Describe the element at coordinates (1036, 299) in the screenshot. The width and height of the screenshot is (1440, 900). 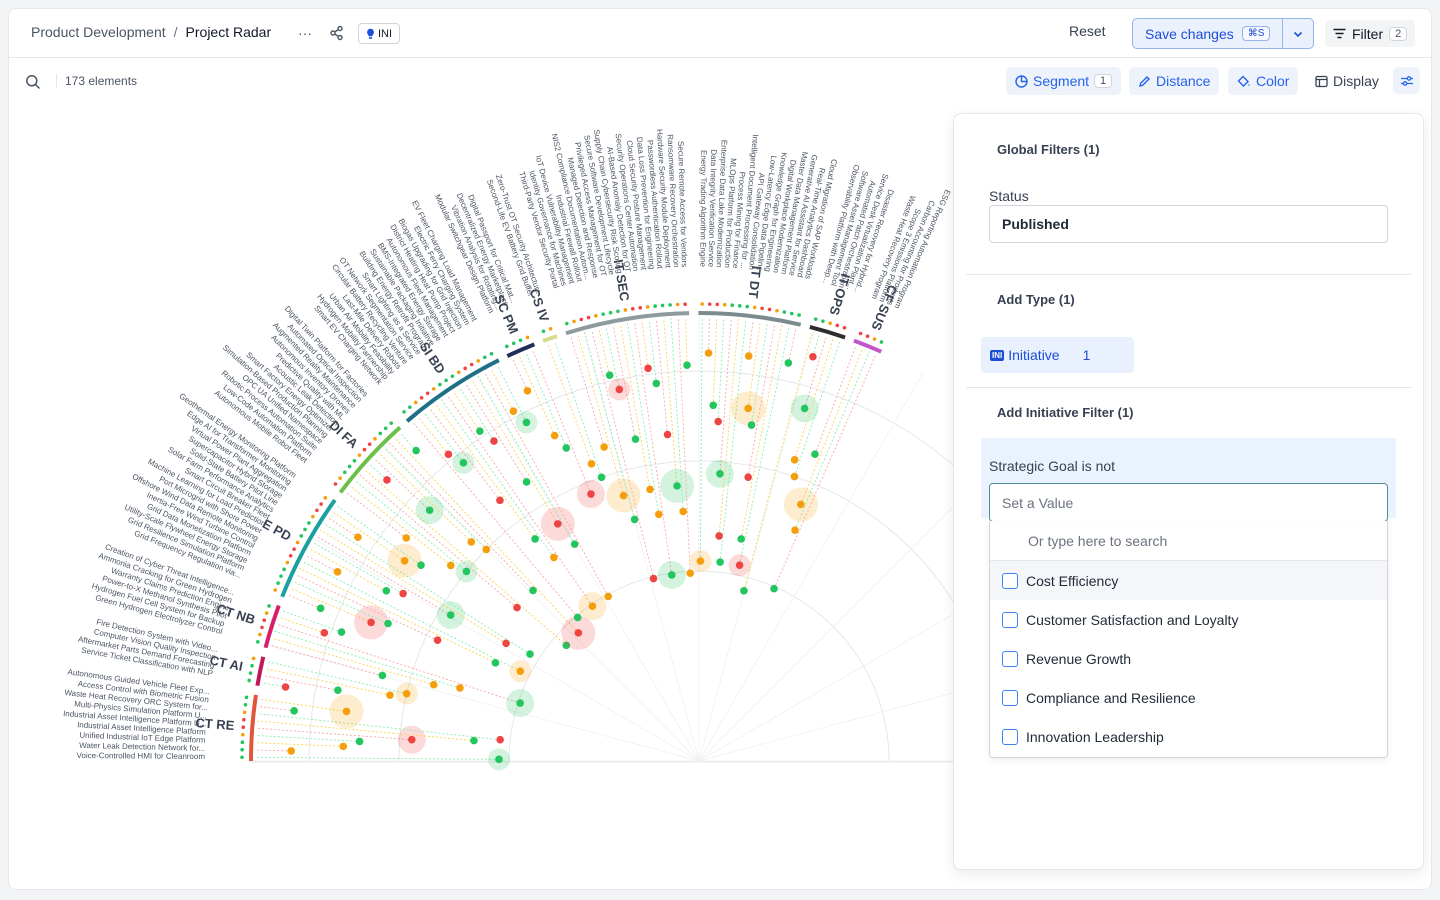
I see `add-type-title: Add Type (1)` at that location.